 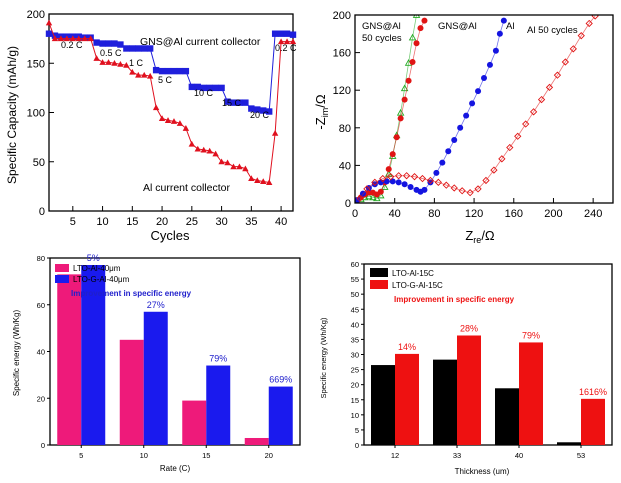 What do you see at coordinates (132, 222) in the screenshot?
I see `x-tick-label-capacity: 15` at bounding box center [132, 222].